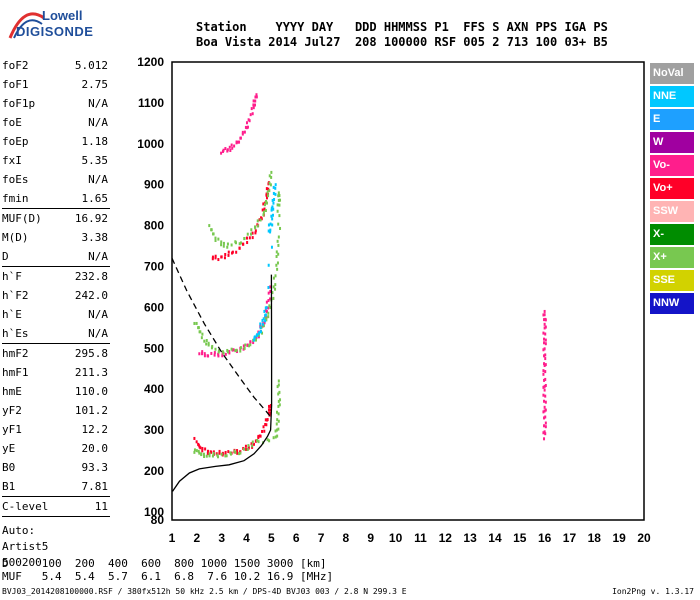 The width and height of the screenshot is (700, 600). What do you see at coordinates (222, 383) in the screenshot?
I see `electron-density-profile-line` at bounding box center [222, 383].